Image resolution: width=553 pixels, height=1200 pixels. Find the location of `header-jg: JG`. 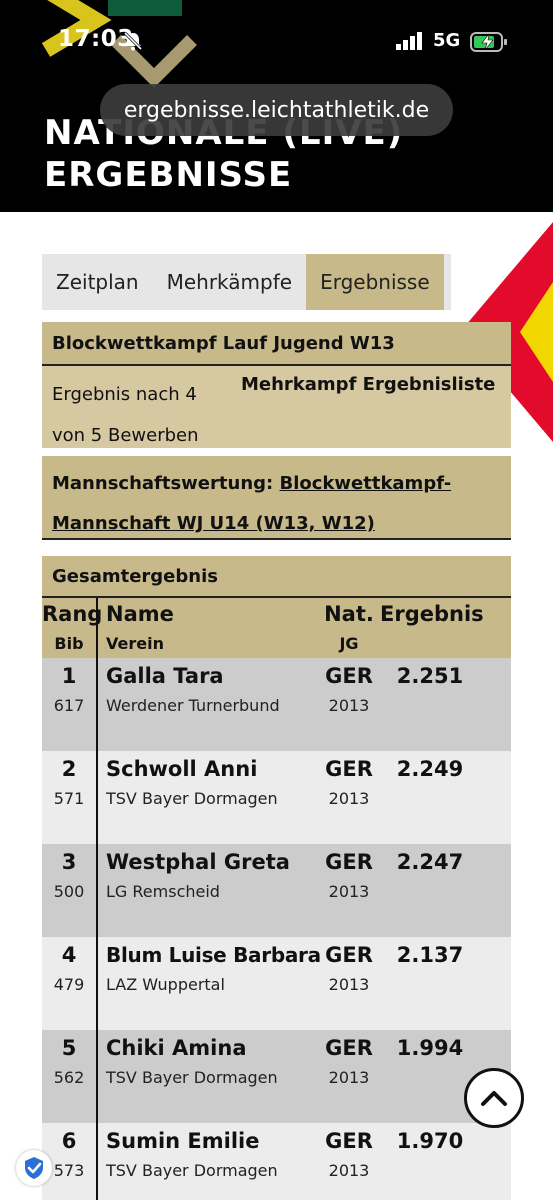

header-jg: JG is located at coordinates (349, 643).